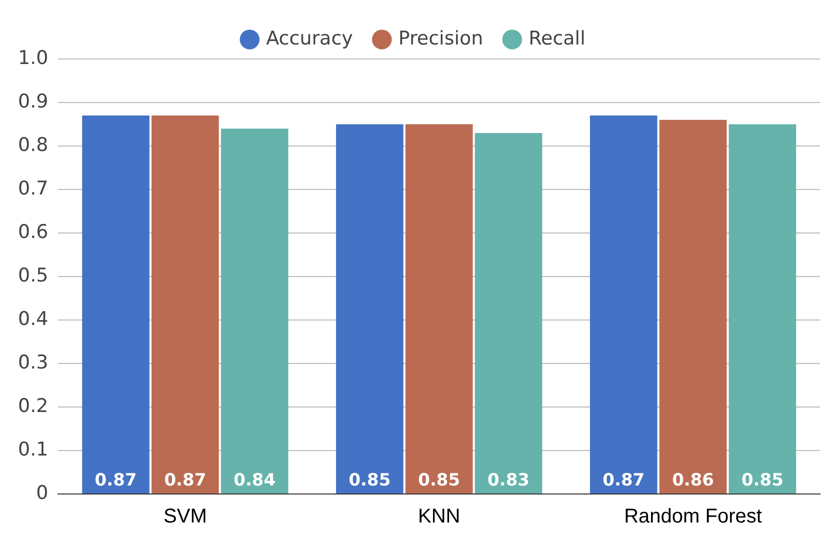  I want to click on legend-label: Recall, so click(557, 38).